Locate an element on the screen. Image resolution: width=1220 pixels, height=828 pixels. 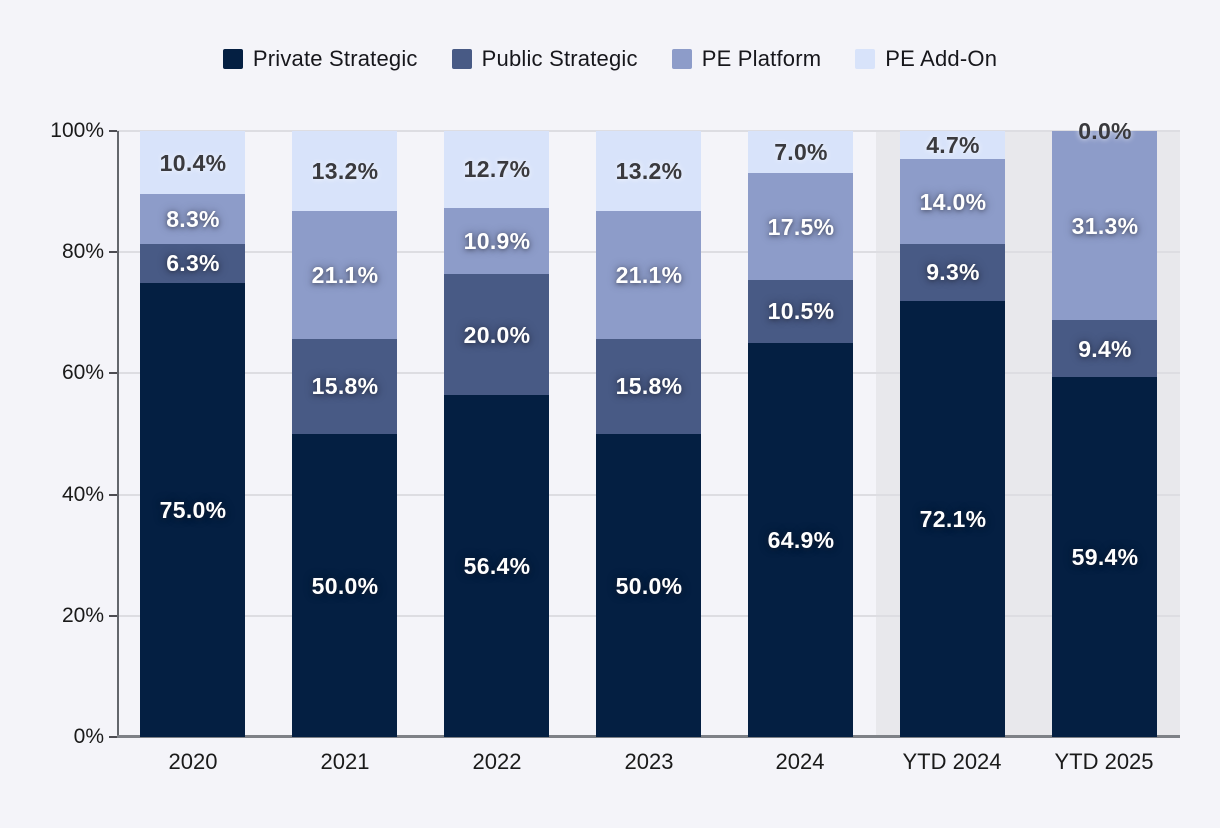
y-axis-label: 0% is located at coordinates (88, 736).